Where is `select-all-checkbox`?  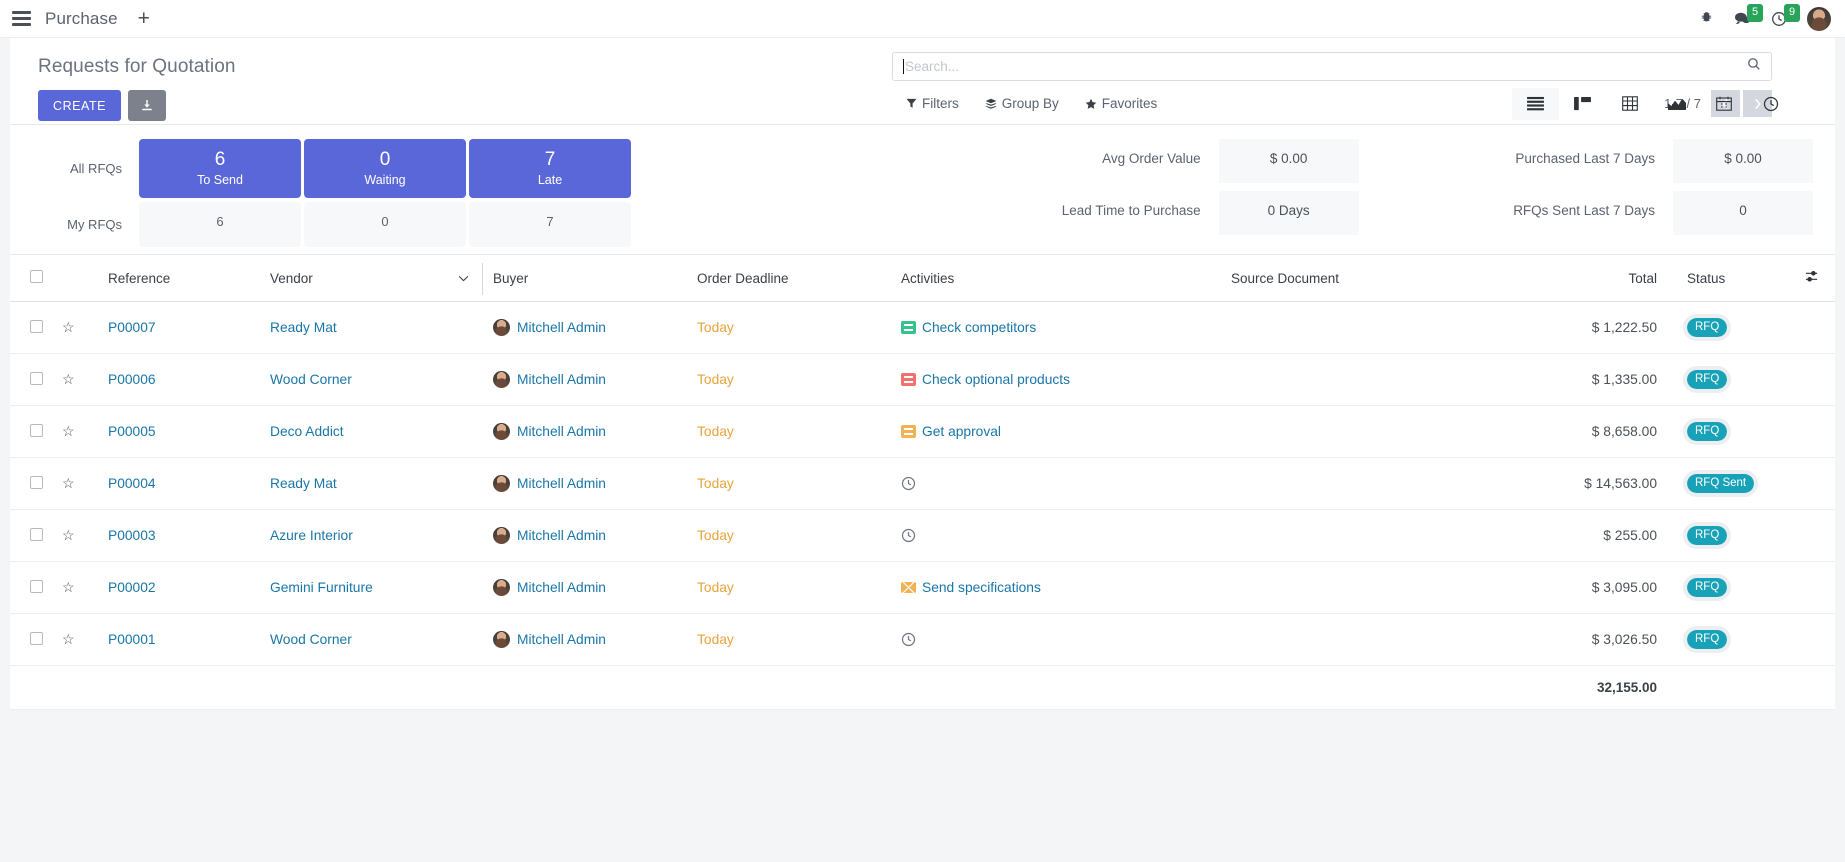 select-all-checkbox is located at coordinates (36, 276).